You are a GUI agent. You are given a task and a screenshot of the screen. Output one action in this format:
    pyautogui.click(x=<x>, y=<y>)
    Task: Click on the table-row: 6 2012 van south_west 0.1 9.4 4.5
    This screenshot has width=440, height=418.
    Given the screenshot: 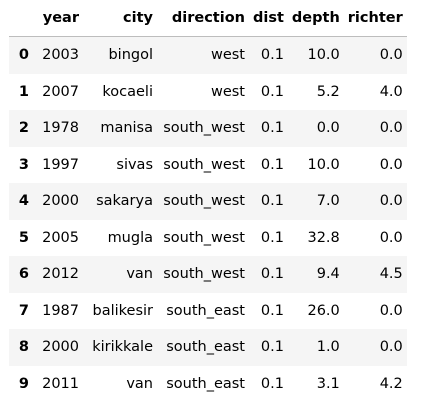 What is the action you would take?
    pyautogui.click(x=208, y=274)
    